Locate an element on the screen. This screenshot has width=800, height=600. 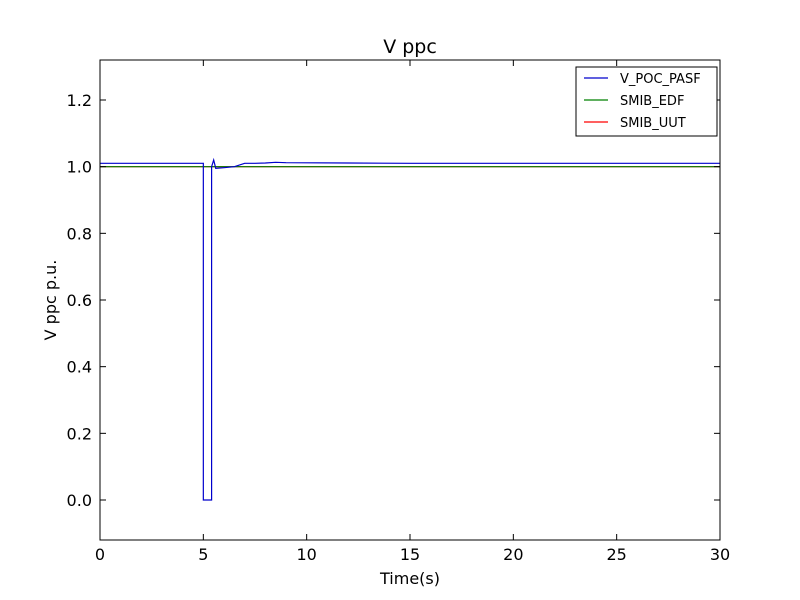
y-tick-label: 1.0 is located at coordinates (79, 167).